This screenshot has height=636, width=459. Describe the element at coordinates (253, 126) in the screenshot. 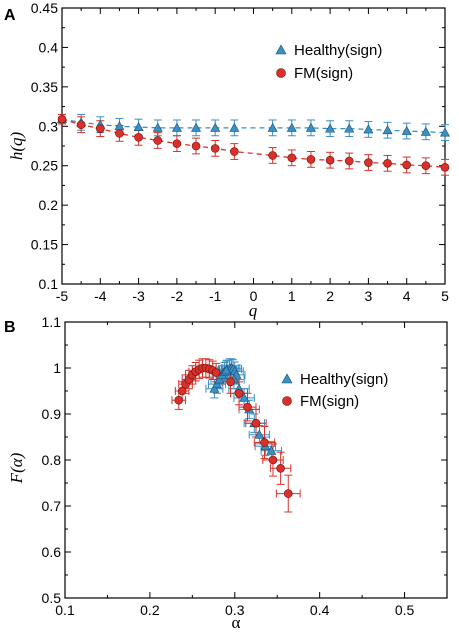

I see `a-series-line-healthy` at that location.